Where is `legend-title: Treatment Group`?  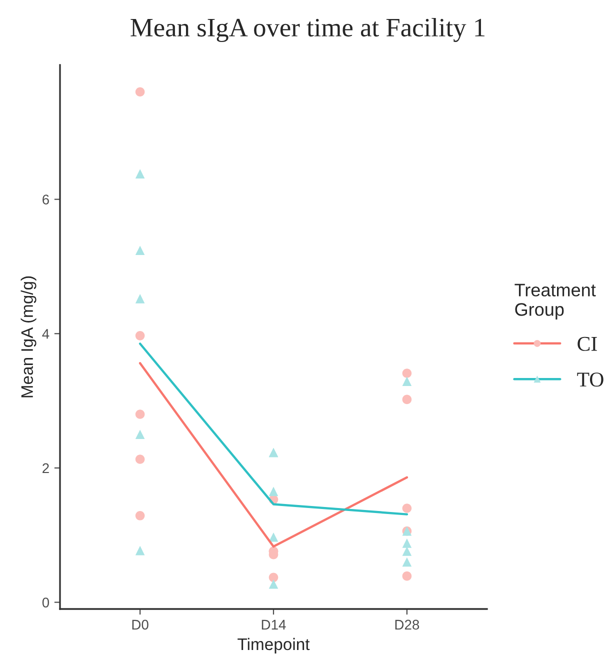
legend-title: Treatment Group is located at coordinates (555, 302).